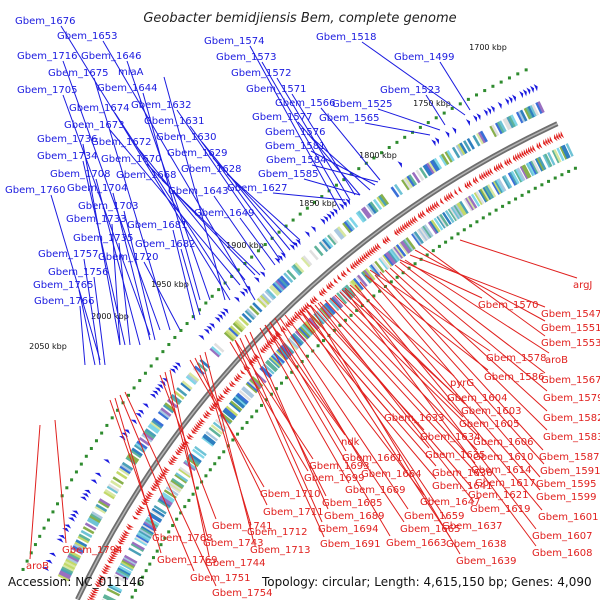 The width and height of the screenshot is (600, 600). I want to click on gene-label-reverse: Gbem_1579, so click(571, 398).